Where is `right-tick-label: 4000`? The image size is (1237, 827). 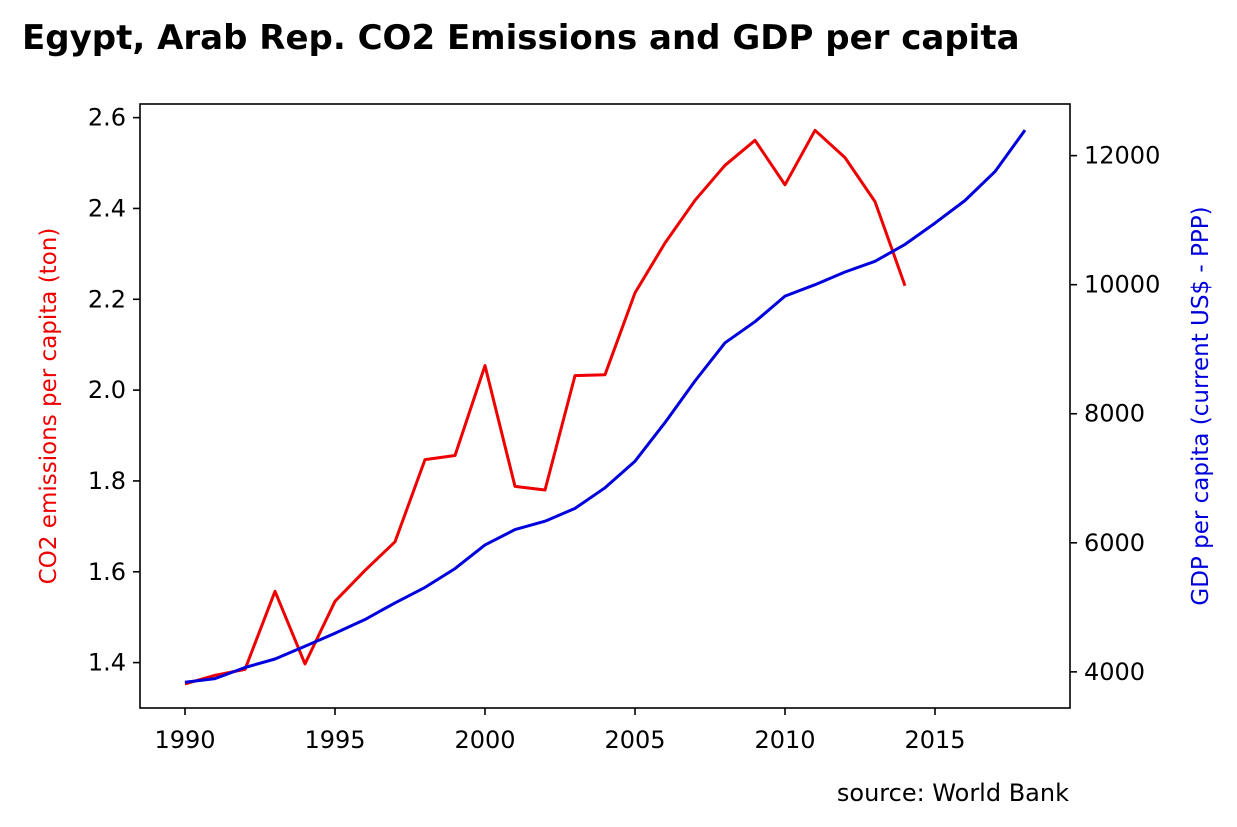 right-tick-label: 4000 is located at coordinates (1114, 672).